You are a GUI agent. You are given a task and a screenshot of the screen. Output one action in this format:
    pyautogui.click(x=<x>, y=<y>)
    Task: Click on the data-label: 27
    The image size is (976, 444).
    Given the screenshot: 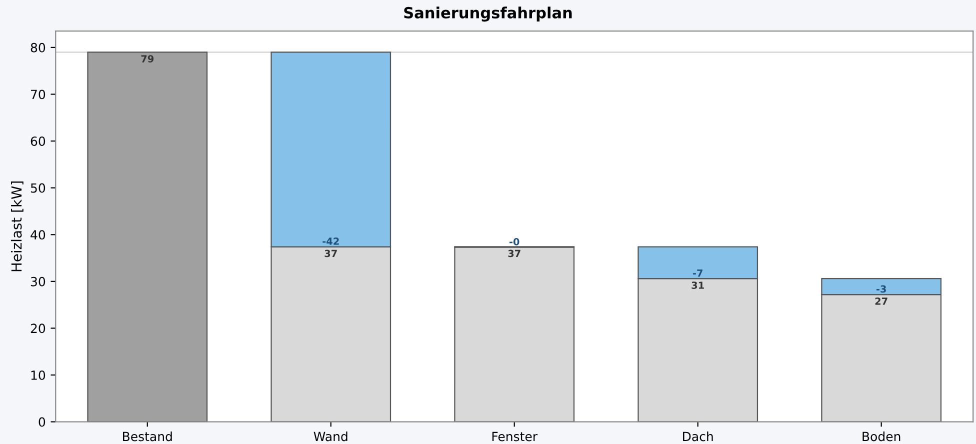 What is the action you would take?
    pyautogui.click(x=881, y=301)
    